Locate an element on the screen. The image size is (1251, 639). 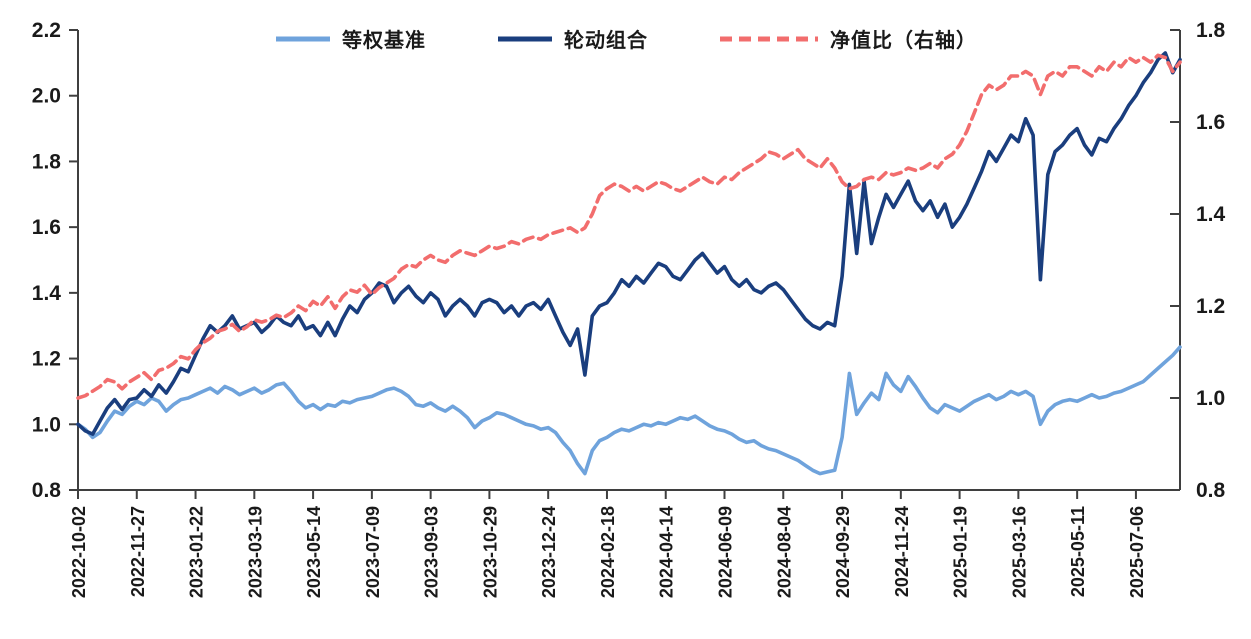
left-axis-tick-label: 1.8 is located at coordinates (47, 161).